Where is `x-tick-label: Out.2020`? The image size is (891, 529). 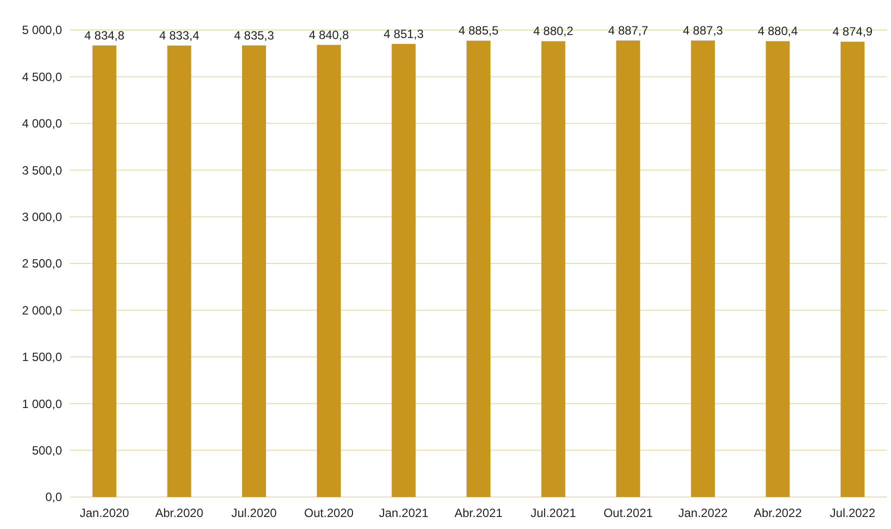
x-tick-label: Out.2020 is located at coordinates (329, 513).